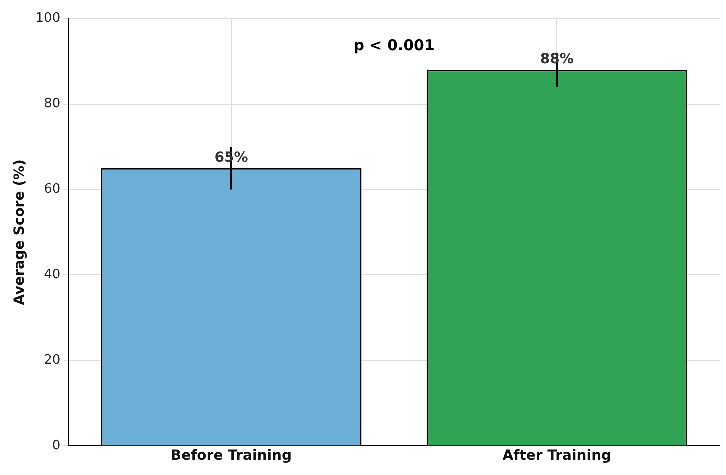  Describe the element at coordinates (20, 233) in the screenshot. I see `y-axis-title: Average Score (%)` at that location.